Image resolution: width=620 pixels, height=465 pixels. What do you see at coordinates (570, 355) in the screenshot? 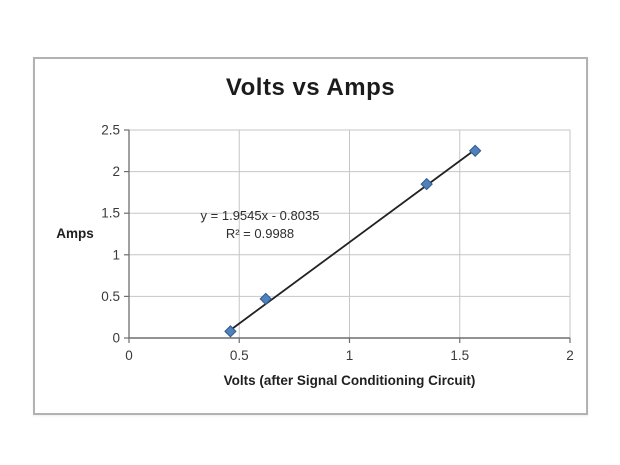
I see `x-tick-label: 2` at bounding box center [570, 355].